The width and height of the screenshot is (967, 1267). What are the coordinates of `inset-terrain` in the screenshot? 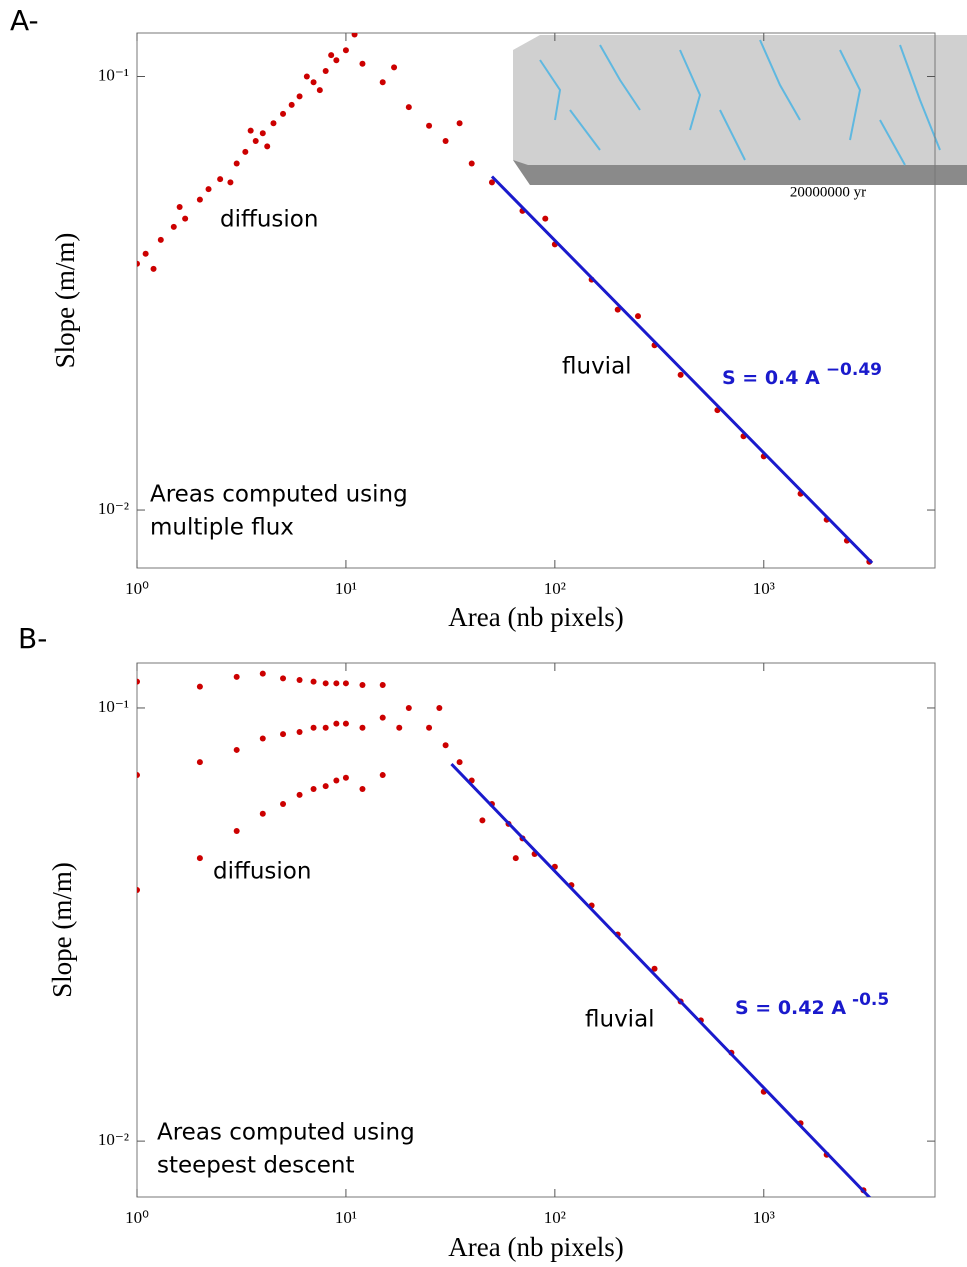 It's located at (740, 110).